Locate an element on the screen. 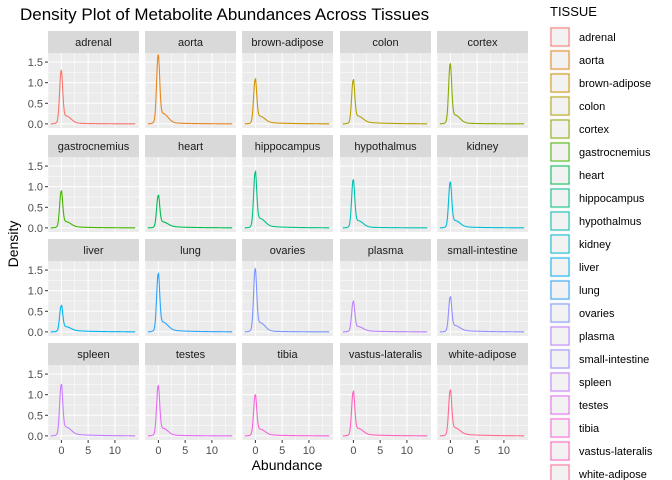 The image size is (672, 480). legend-label: ovaries is located at coordinates (597, 314).